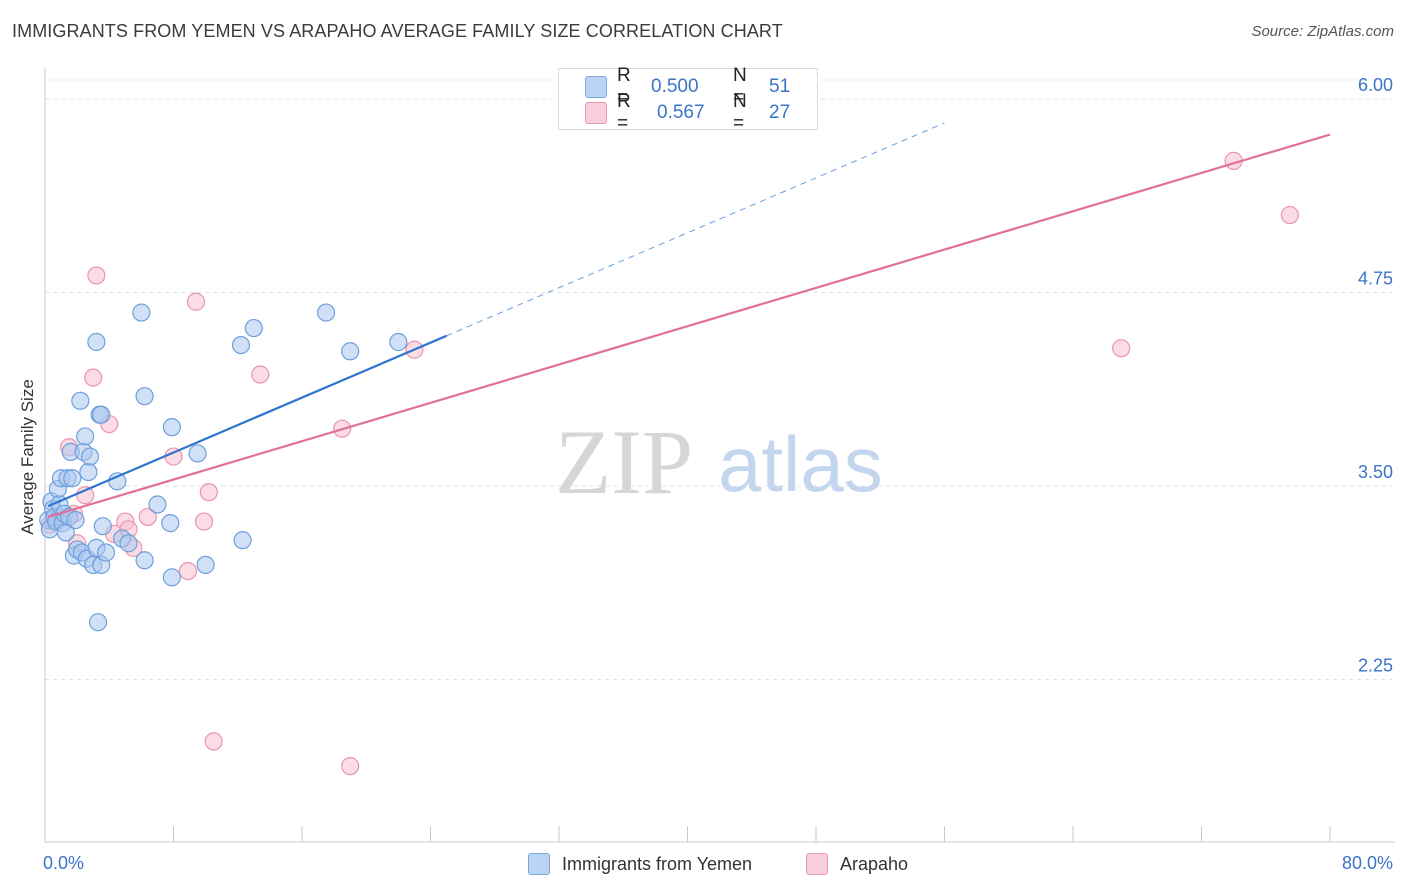 The height and width of the screenshot is (892, 1406). I want to click on legend-item-yemen: Immigrants from Yemen, so click(640, 864).